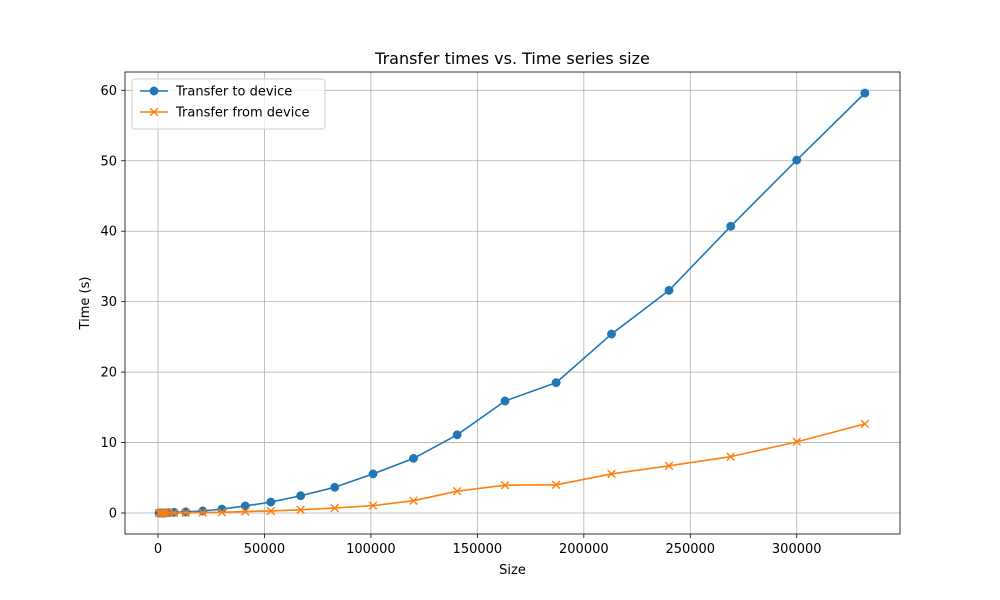 Image resolution: width=1000 pixels, height=600 pixels. I want to click on legend-label: Transfer from device, so click(242, 113).